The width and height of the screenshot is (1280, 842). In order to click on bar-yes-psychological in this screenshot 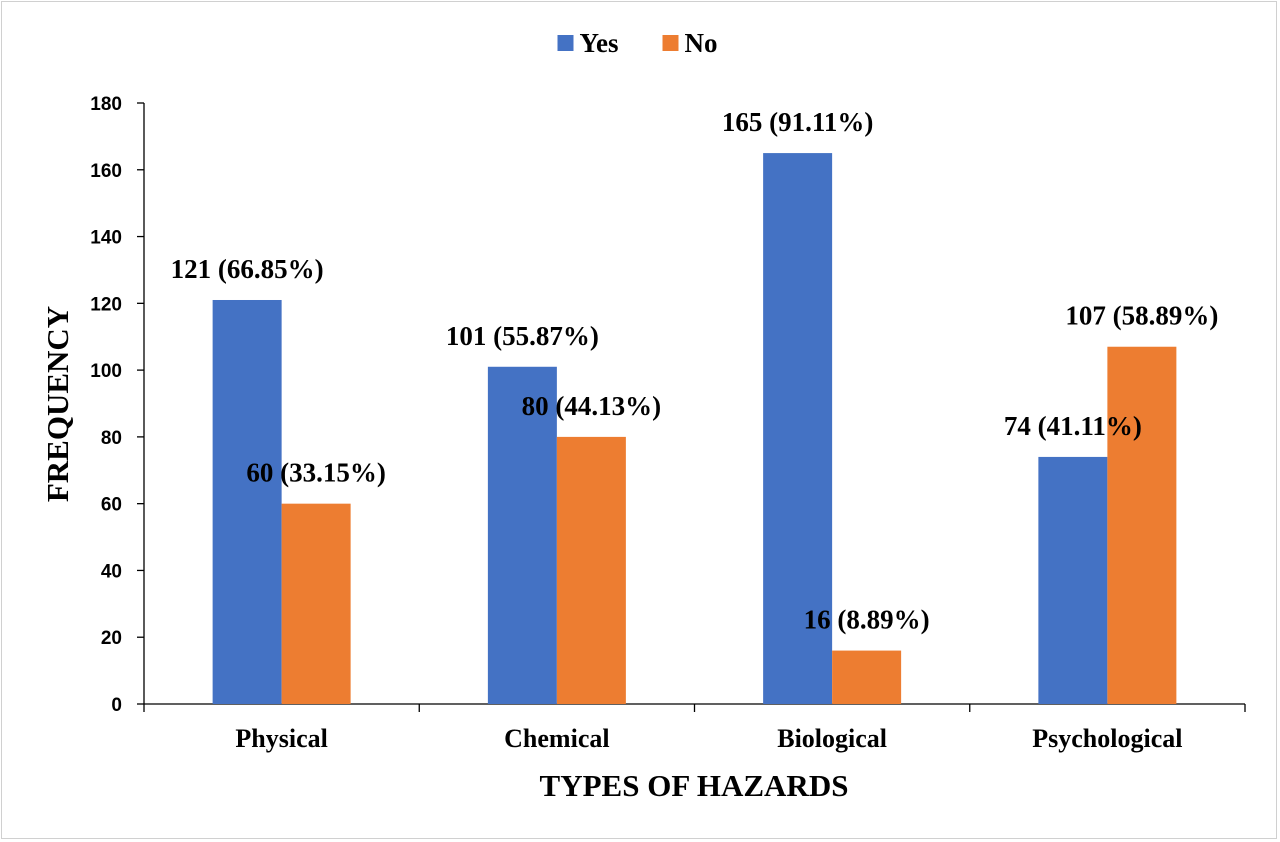, I will do `click(1073, 580)`.